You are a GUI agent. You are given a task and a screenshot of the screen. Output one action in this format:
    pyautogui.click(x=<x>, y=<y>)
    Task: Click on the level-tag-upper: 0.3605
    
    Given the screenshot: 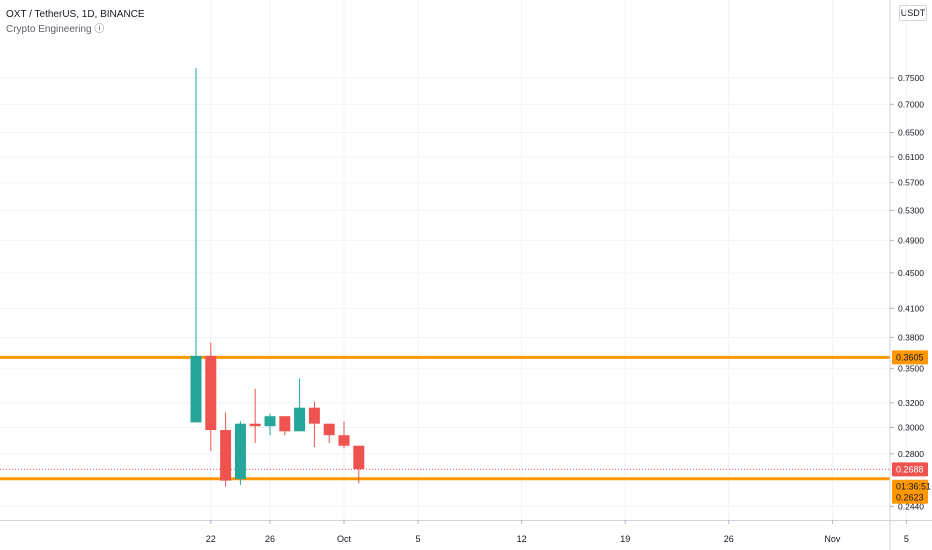 What is the action you would take?
    pyautogui.click(x=910, y=357)
    